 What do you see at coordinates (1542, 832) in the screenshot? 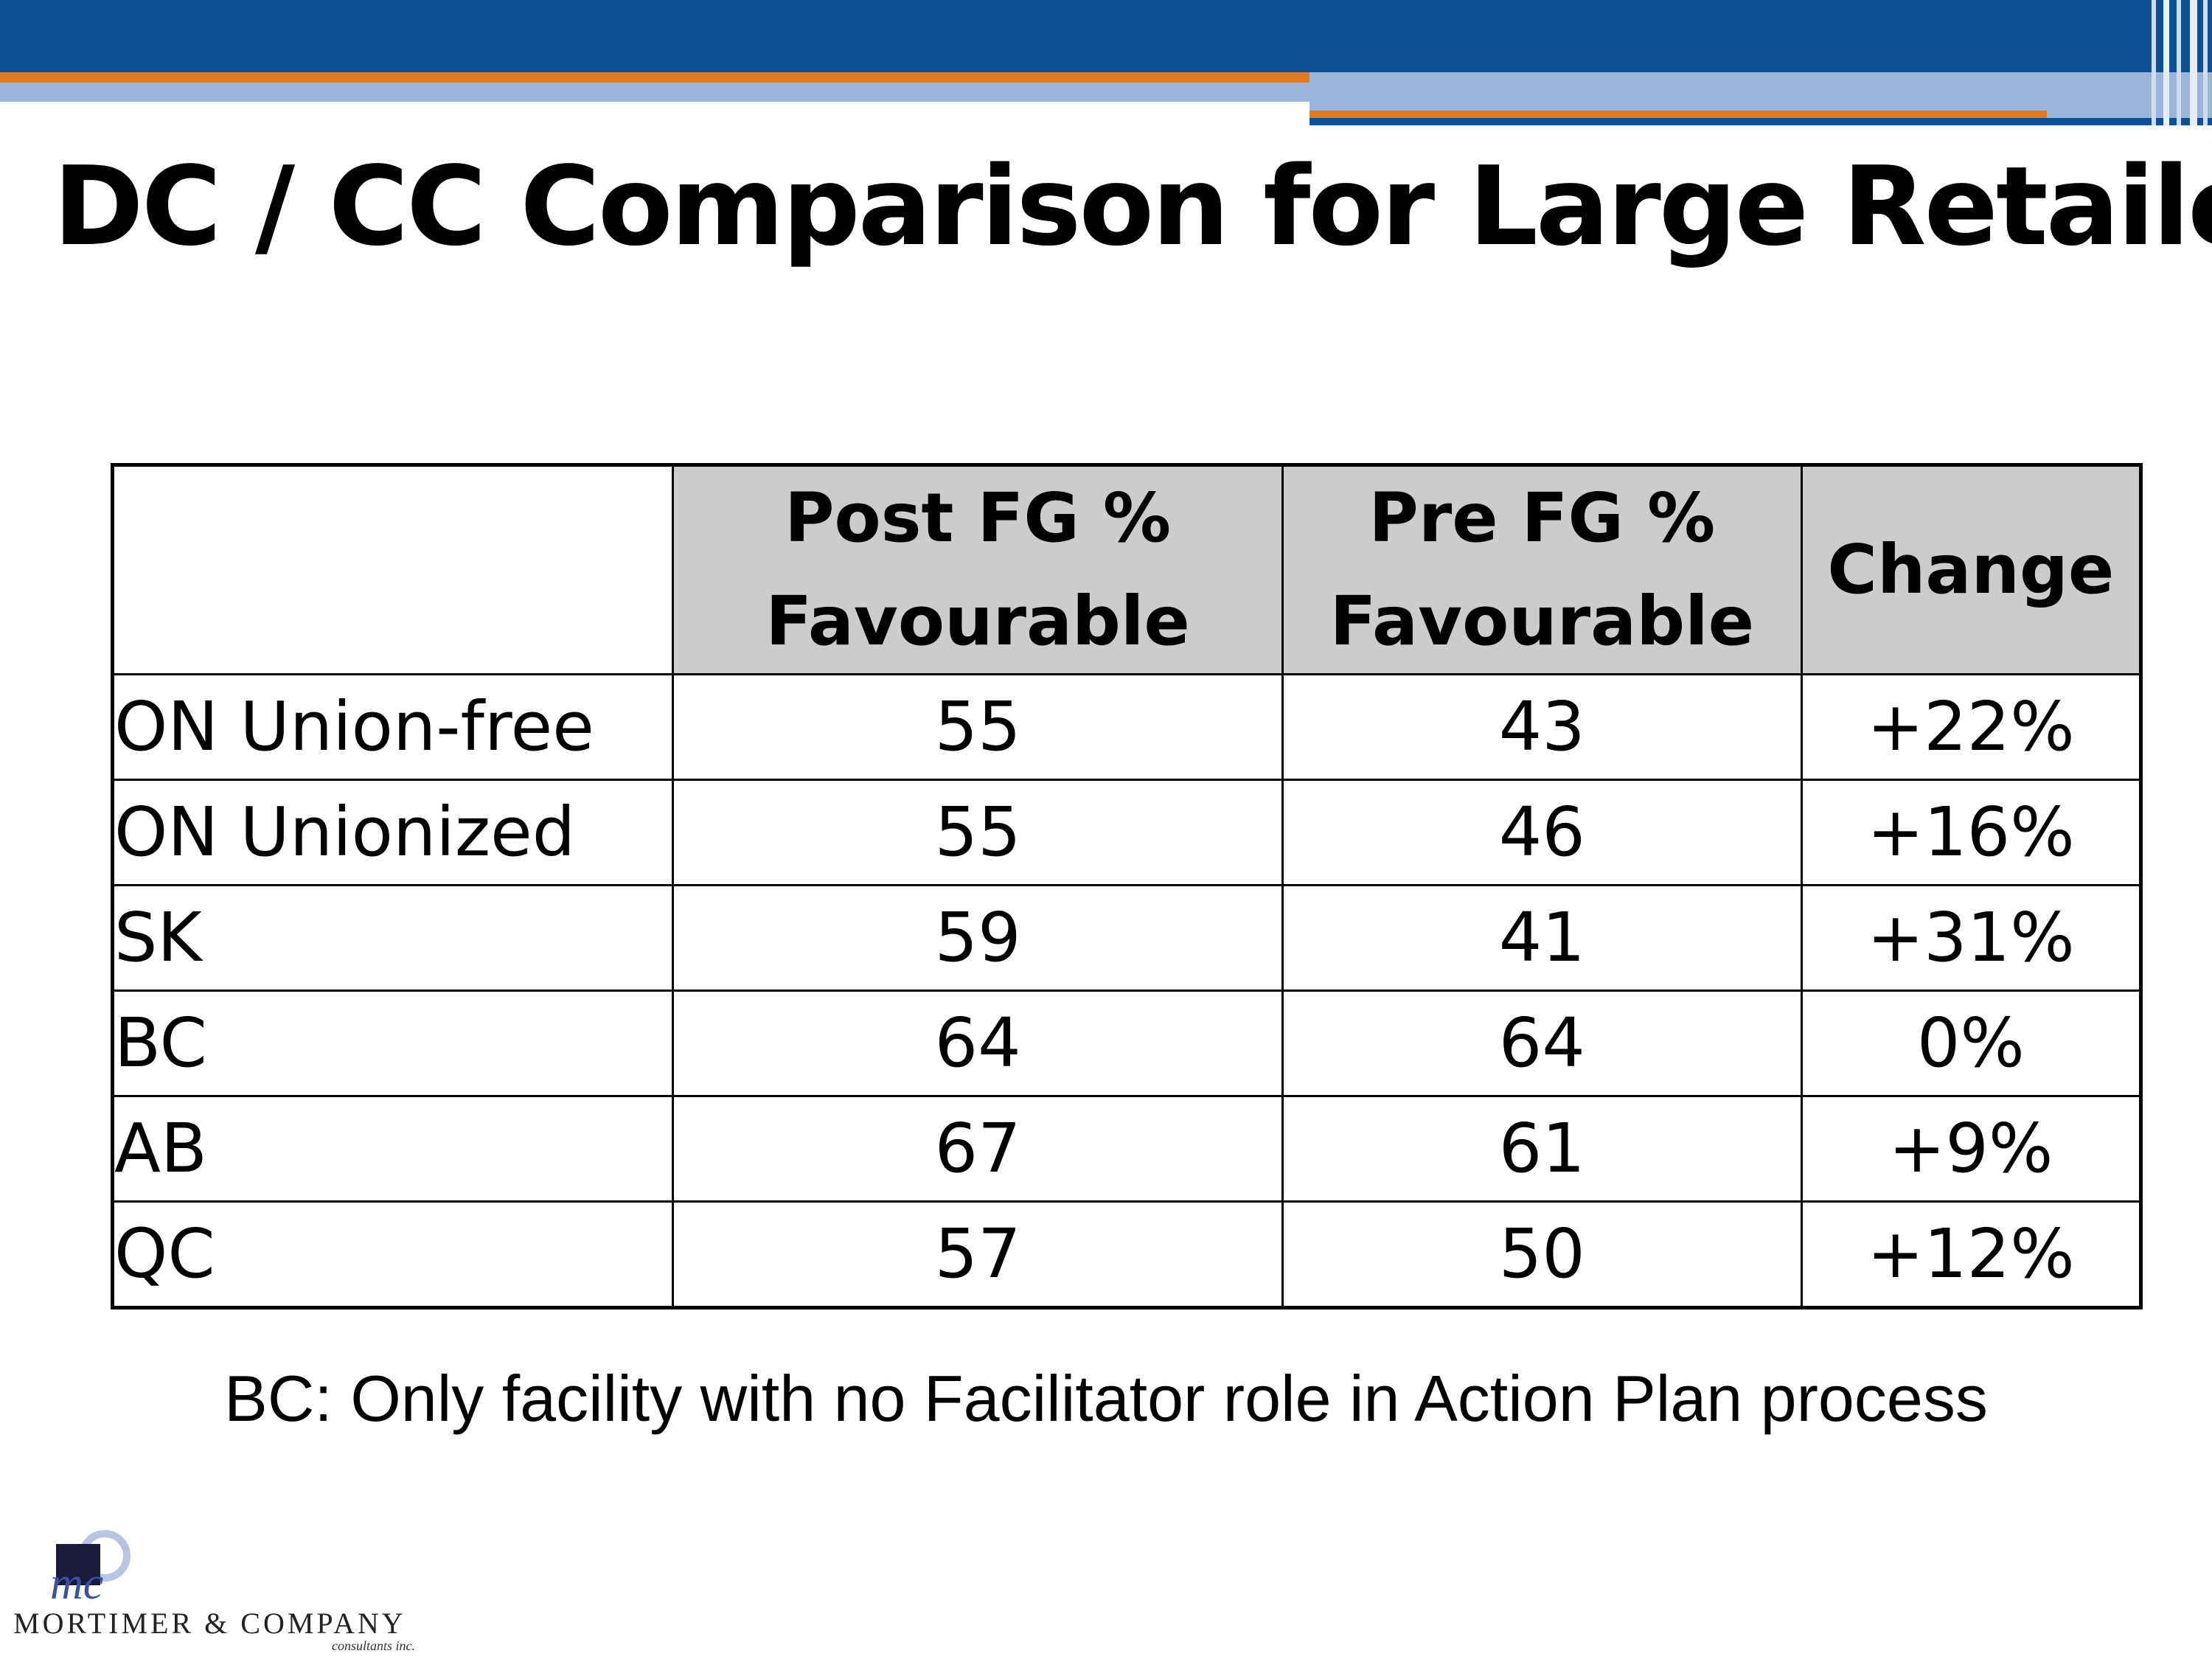
I see `pre-value: 46` at bounding box center [1542, 832].